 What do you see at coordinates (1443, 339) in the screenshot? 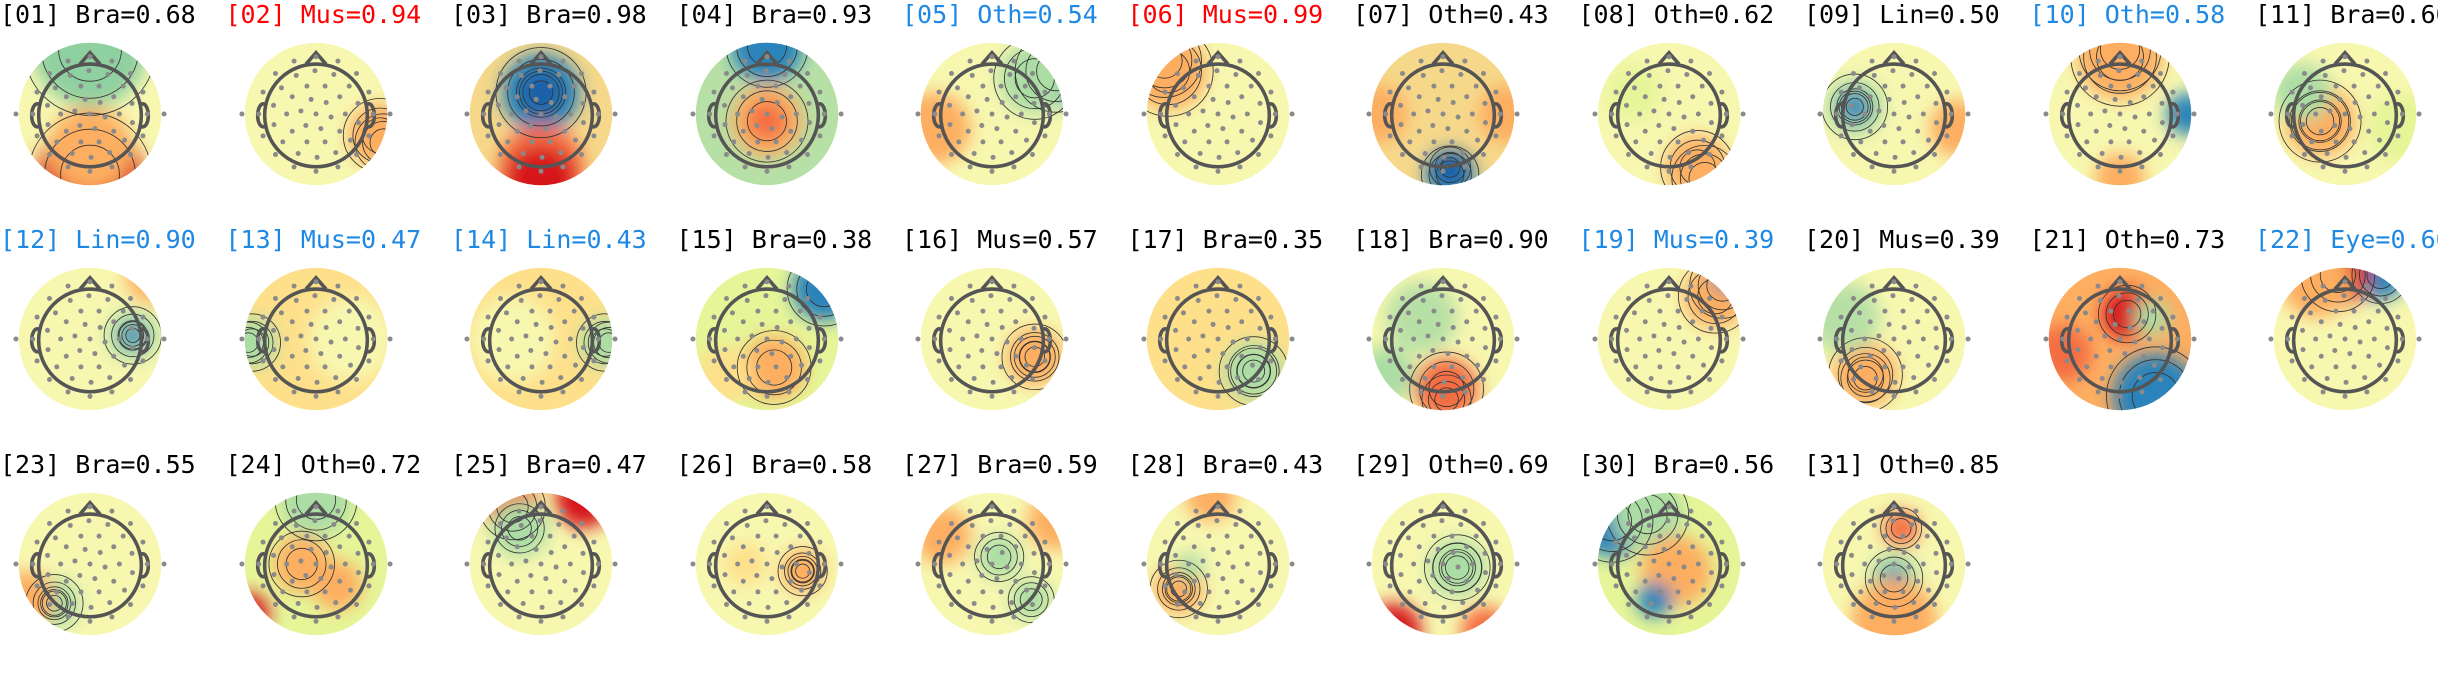
I see `topomap` at bounding box center [1443, 339].